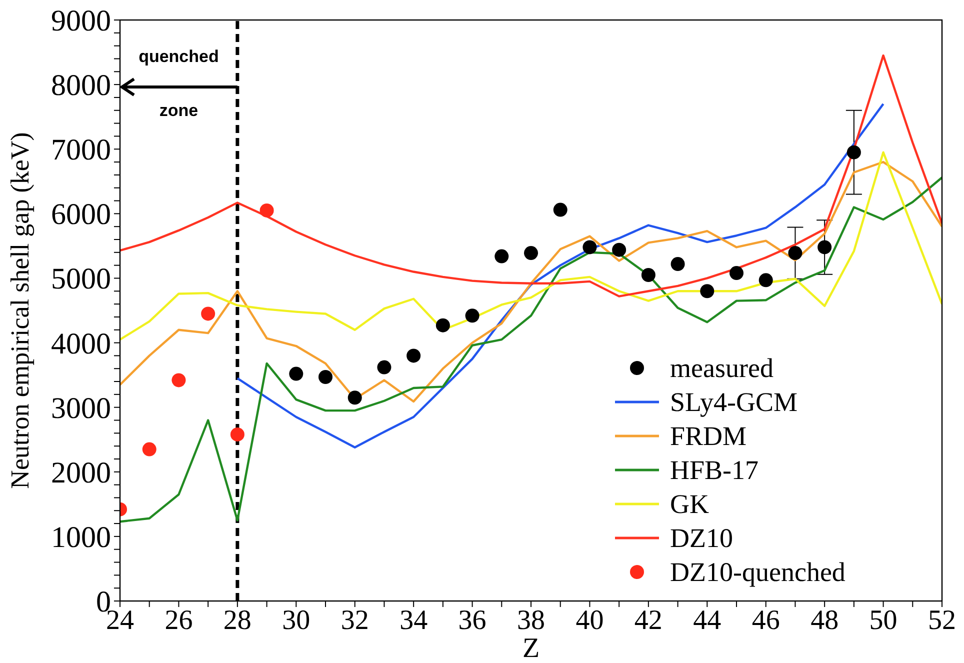 This screenshot has width=964, height=663. Describe the element at coordinates (81, 537) in the screenshot. I see `y-tick-label: 1000` at that location.